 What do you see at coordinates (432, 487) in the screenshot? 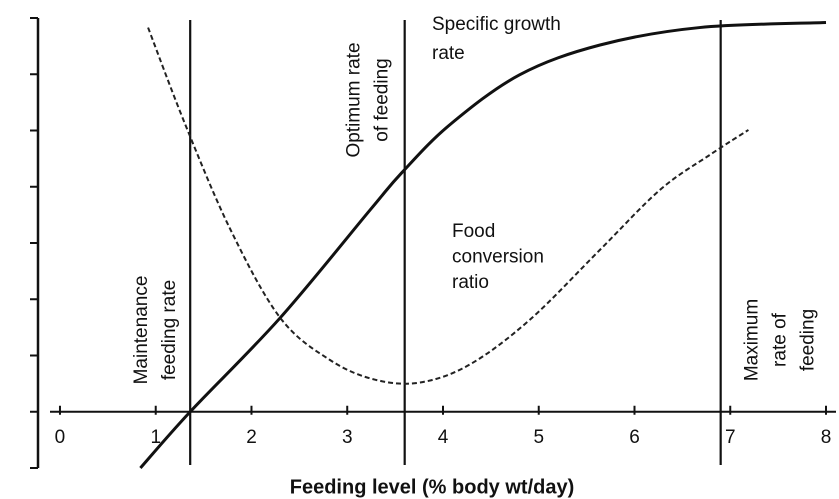
I see `x-axis-title: Feeding level (% body wt/day)` at bounding box center [432, 487].